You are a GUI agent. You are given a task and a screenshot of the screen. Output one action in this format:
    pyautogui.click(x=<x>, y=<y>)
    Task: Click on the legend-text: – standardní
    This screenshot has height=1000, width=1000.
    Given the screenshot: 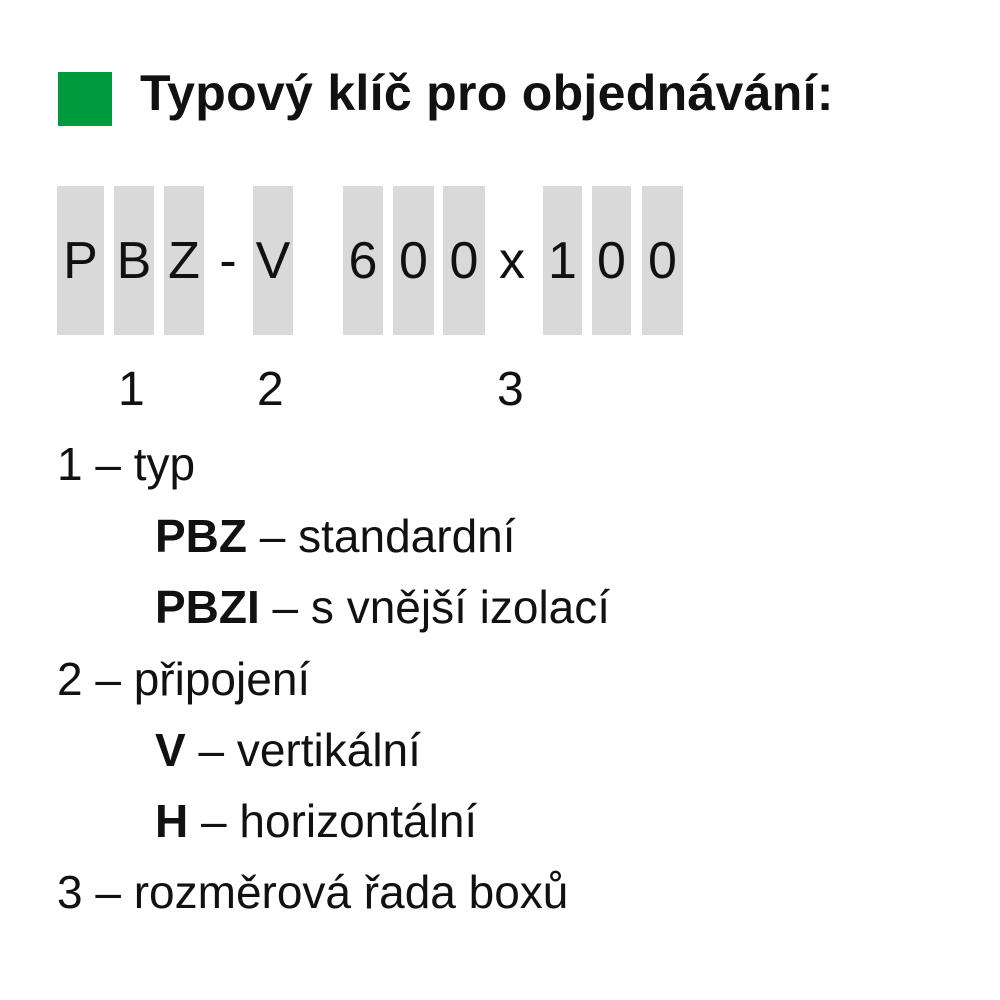 What is the action you would take?
    pyautogui.click(x=381, y=536)
    